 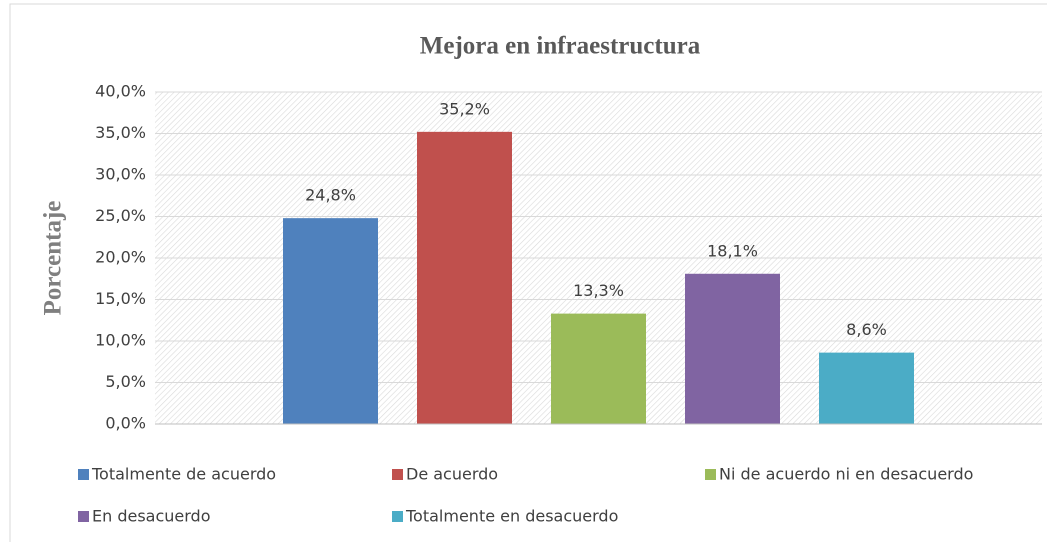 What do you see at coordinates (464, 108) in the screenshot?
I see `data-label: 35,2%` at bounding box center [464, 108].